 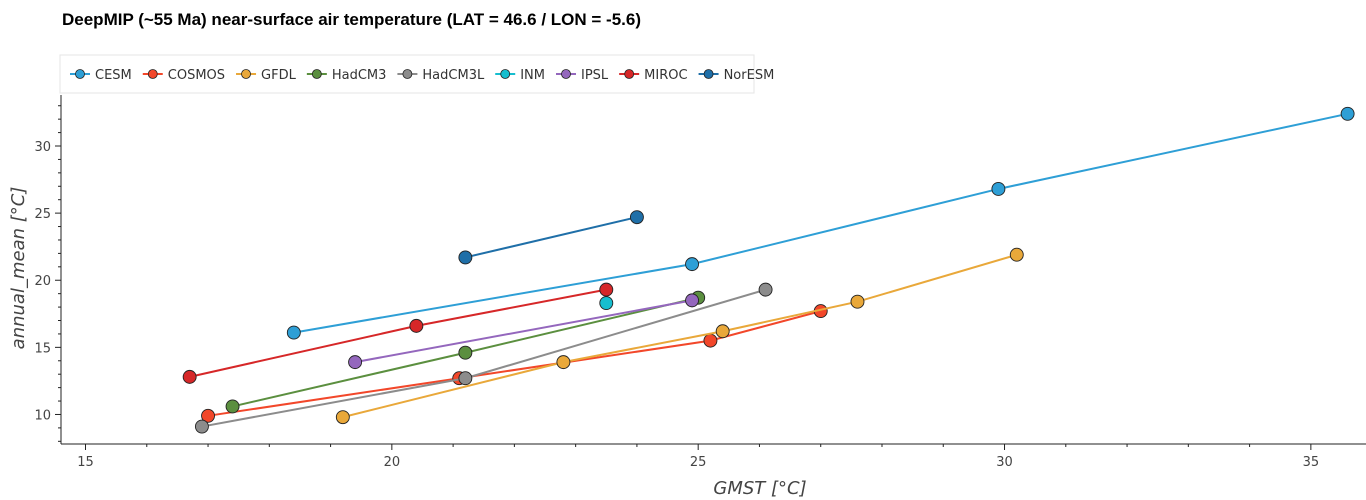 I want to click on y-tick-label: 10, so click(x=42, y=415).